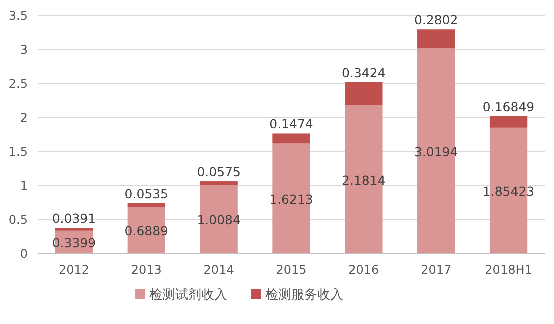  What do you see at coordinates (146, 270) in the screenshot?
I see `x-tick-label: 2013` at bounding box center [146, 270].